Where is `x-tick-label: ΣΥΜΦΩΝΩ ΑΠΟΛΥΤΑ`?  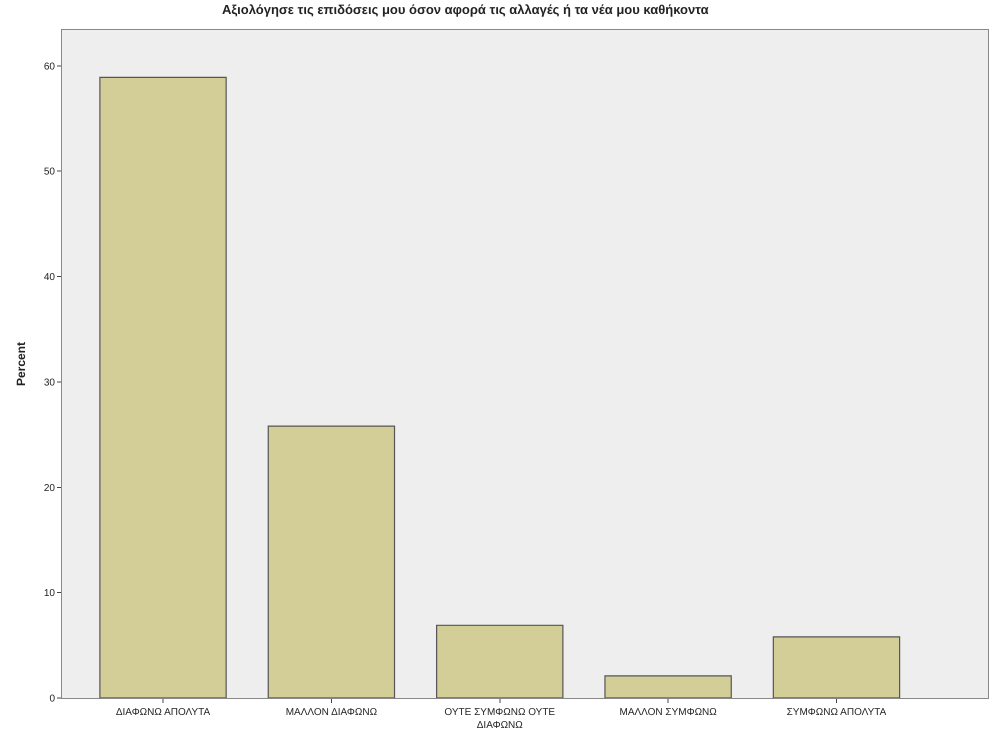
x-tick-label: ΣΥΜΦΩΝΩ ΑΠΟΛΥΤΑ is located at coordinates (836, 712).